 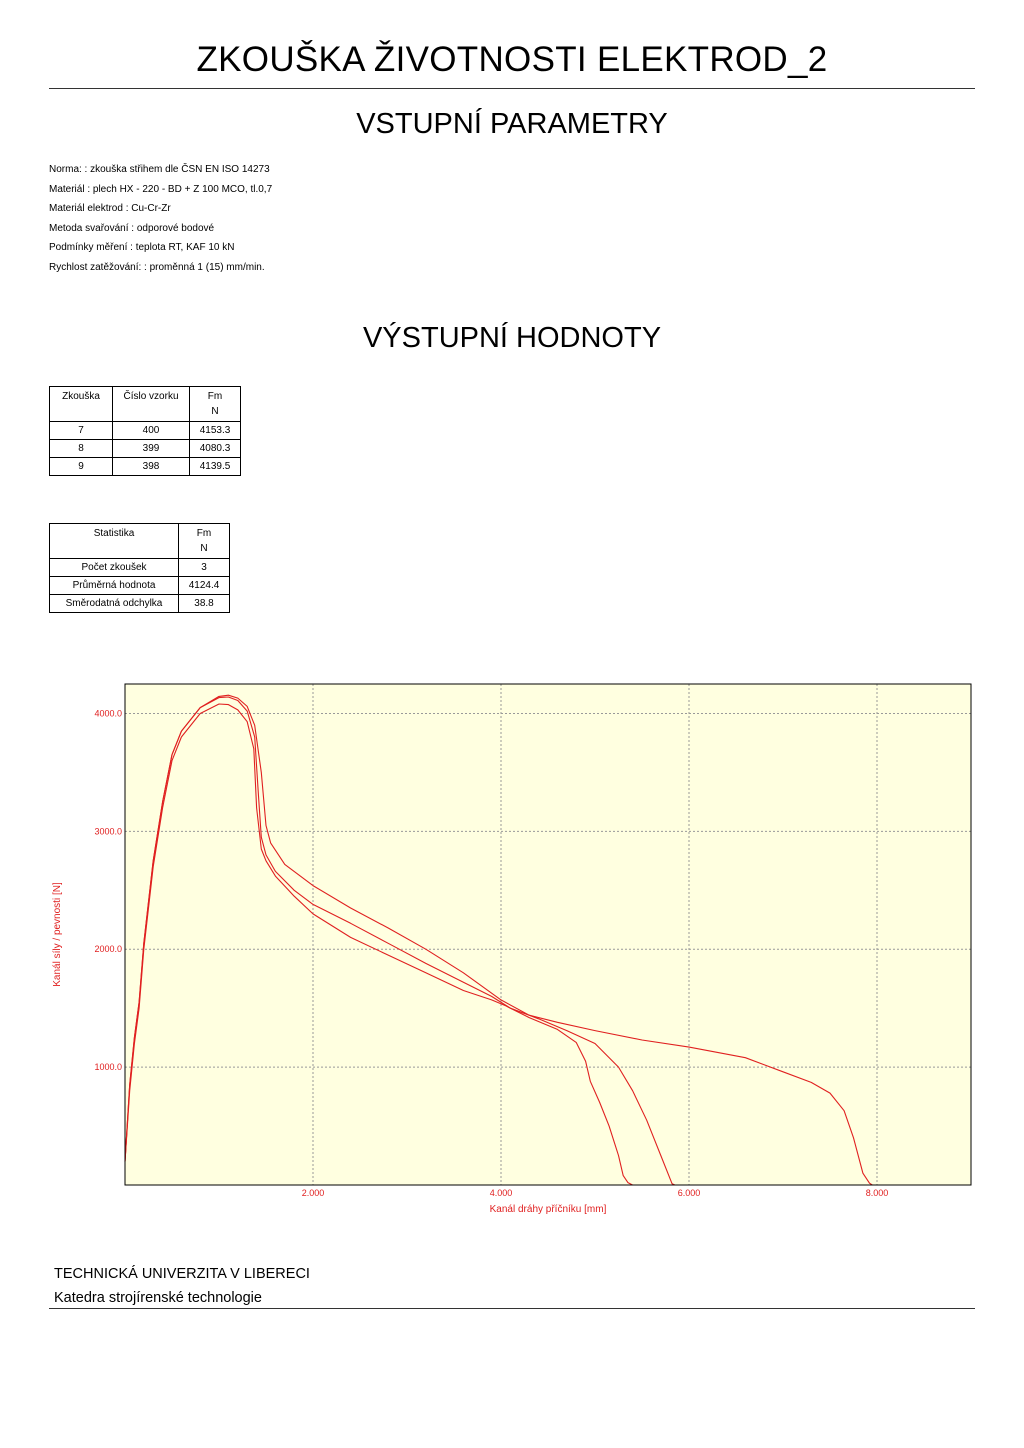 What do you see at coordinates (145, 466) in the screenshot?
I see `table-row: 9 398 4139.5` at bounding box center [145, 466].